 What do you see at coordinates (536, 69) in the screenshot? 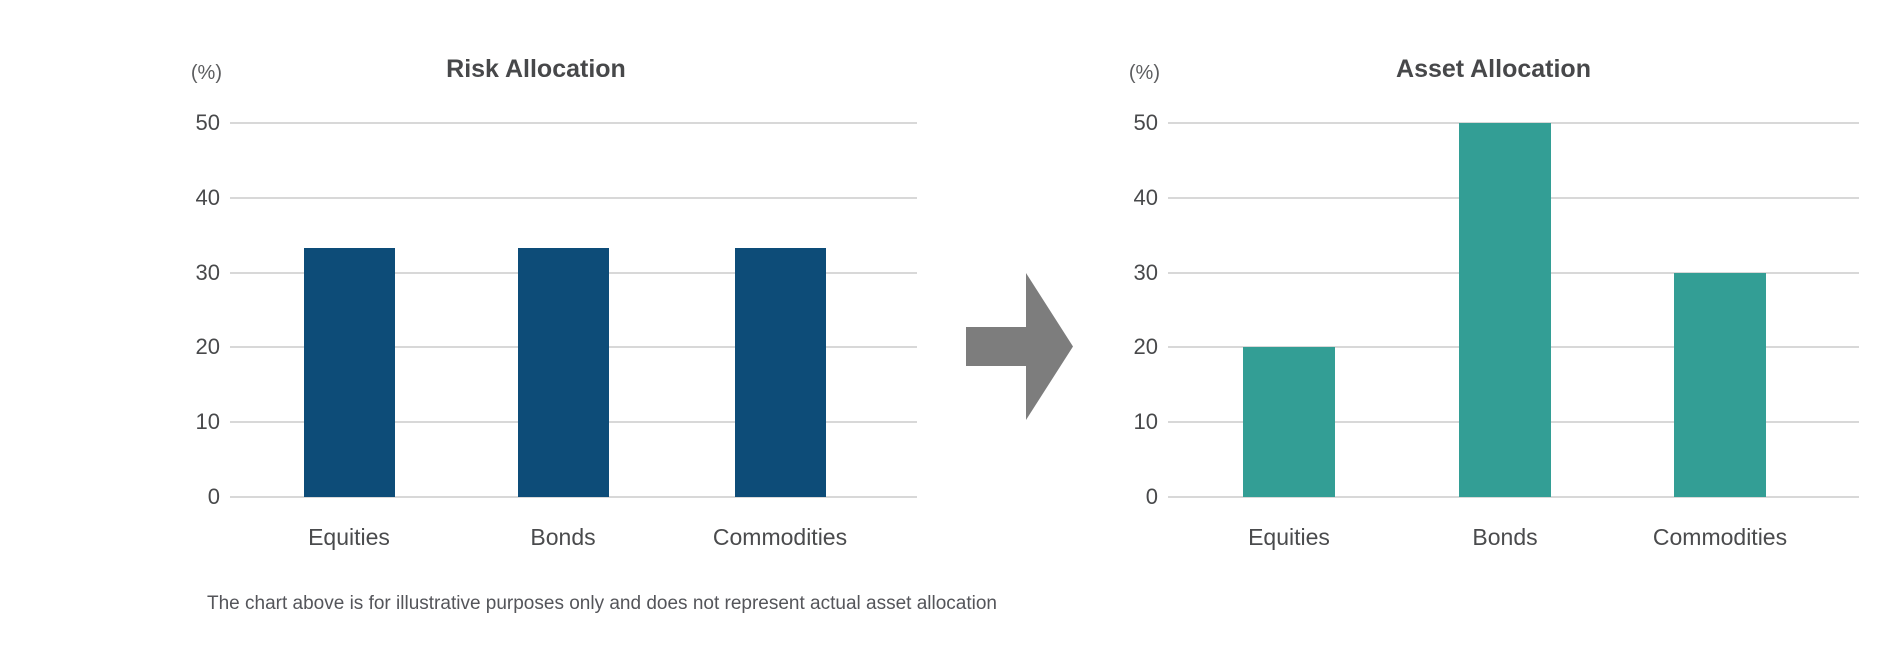
I see `risk-allocation-chart-title: Risk Allocation` at bounding box center [536, 69].